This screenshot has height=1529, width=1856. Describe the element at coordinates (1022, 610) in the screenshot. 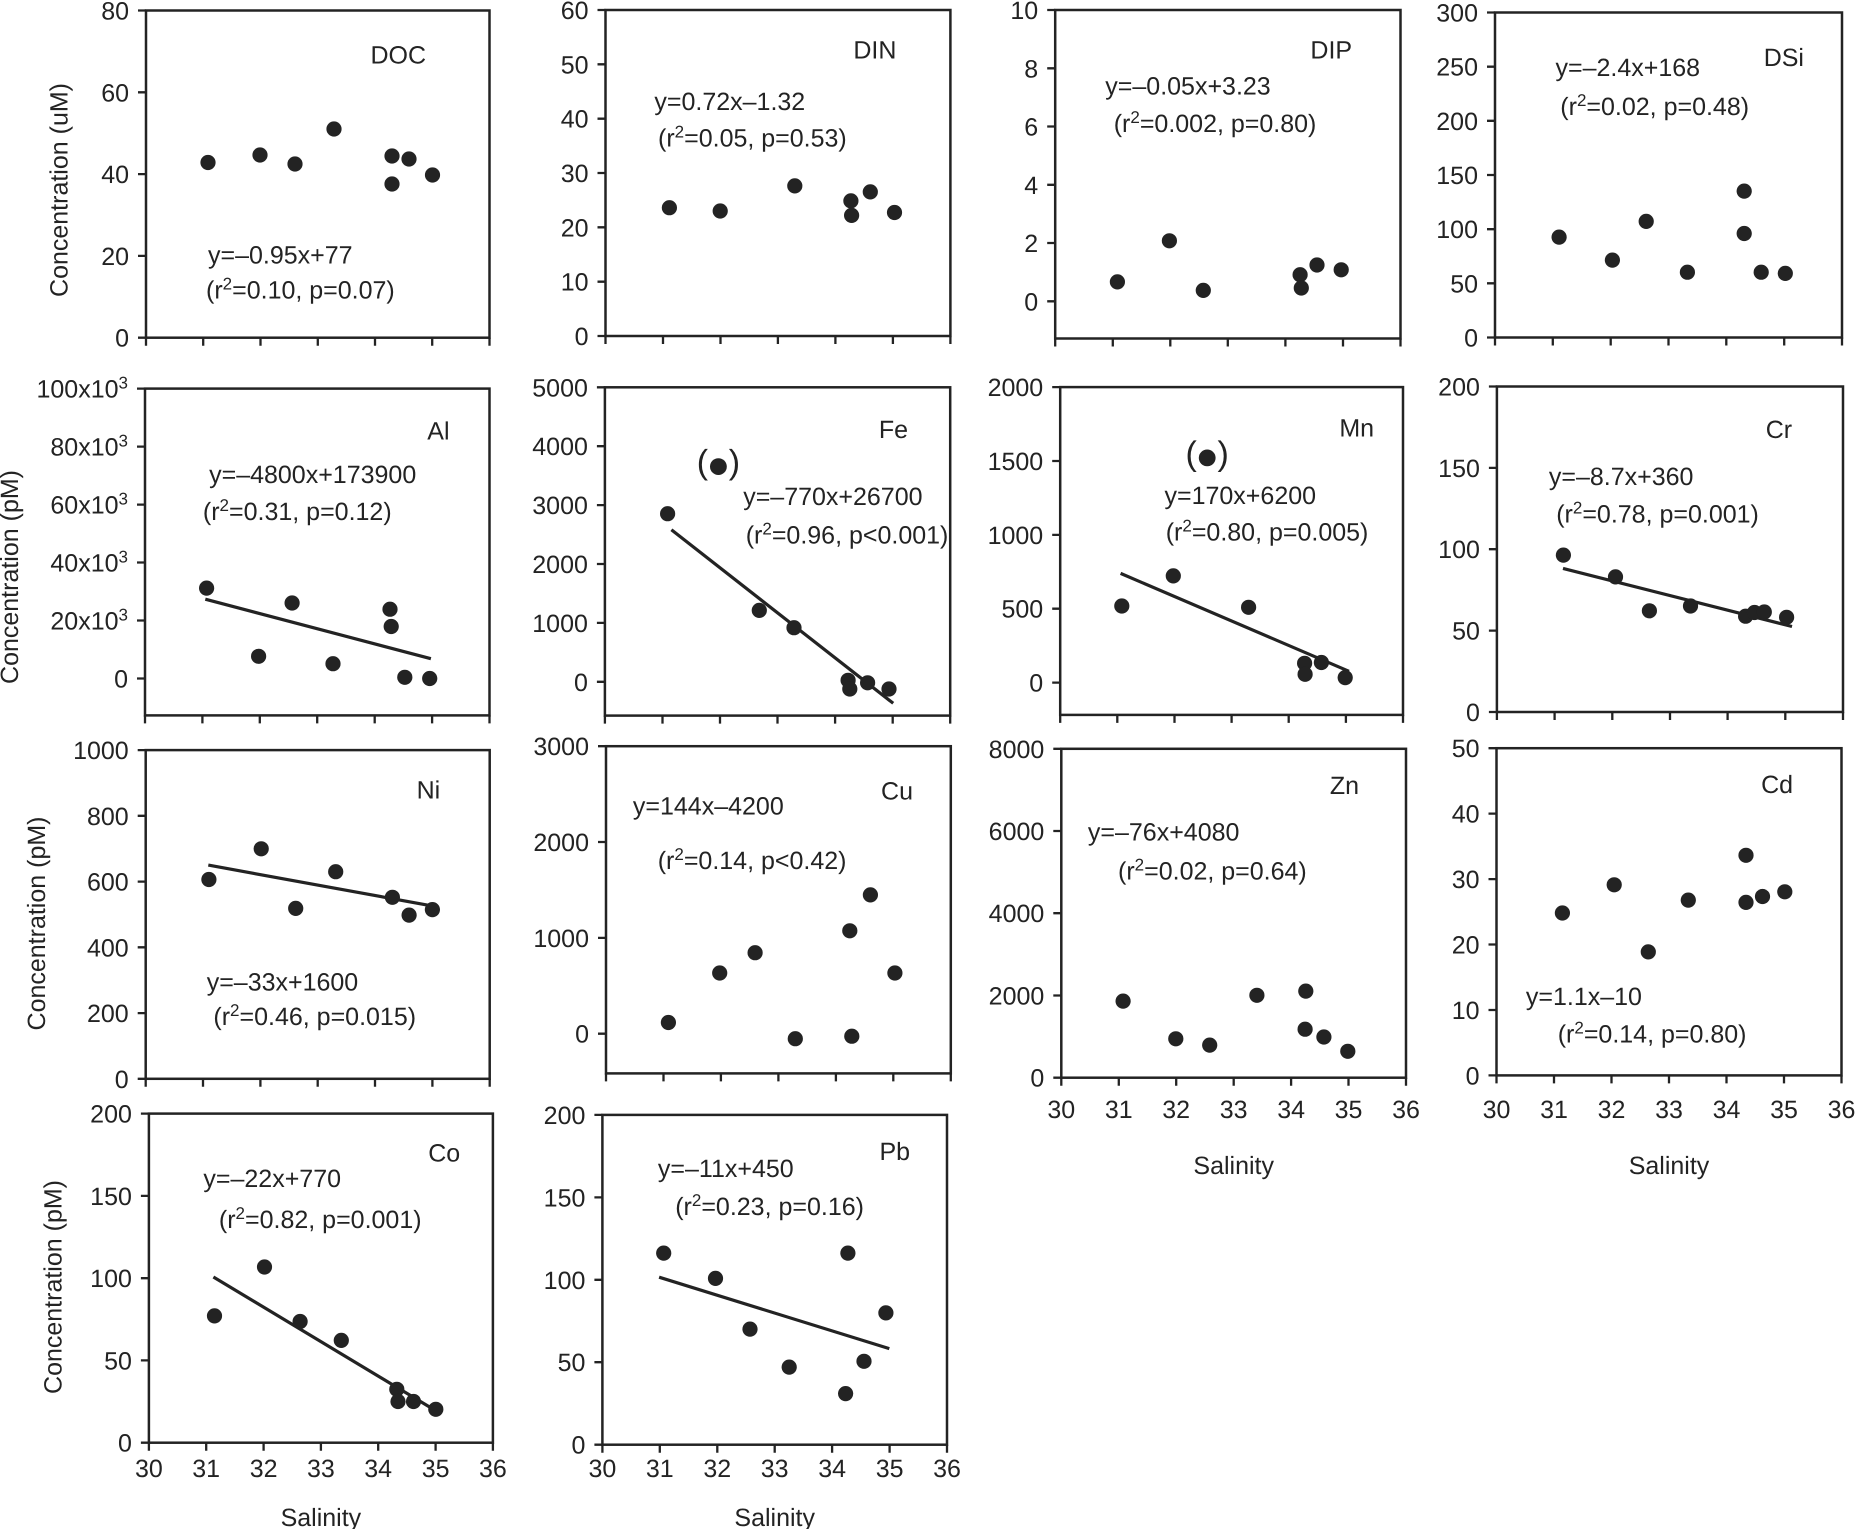

I see `svg-text: 500` at that location.